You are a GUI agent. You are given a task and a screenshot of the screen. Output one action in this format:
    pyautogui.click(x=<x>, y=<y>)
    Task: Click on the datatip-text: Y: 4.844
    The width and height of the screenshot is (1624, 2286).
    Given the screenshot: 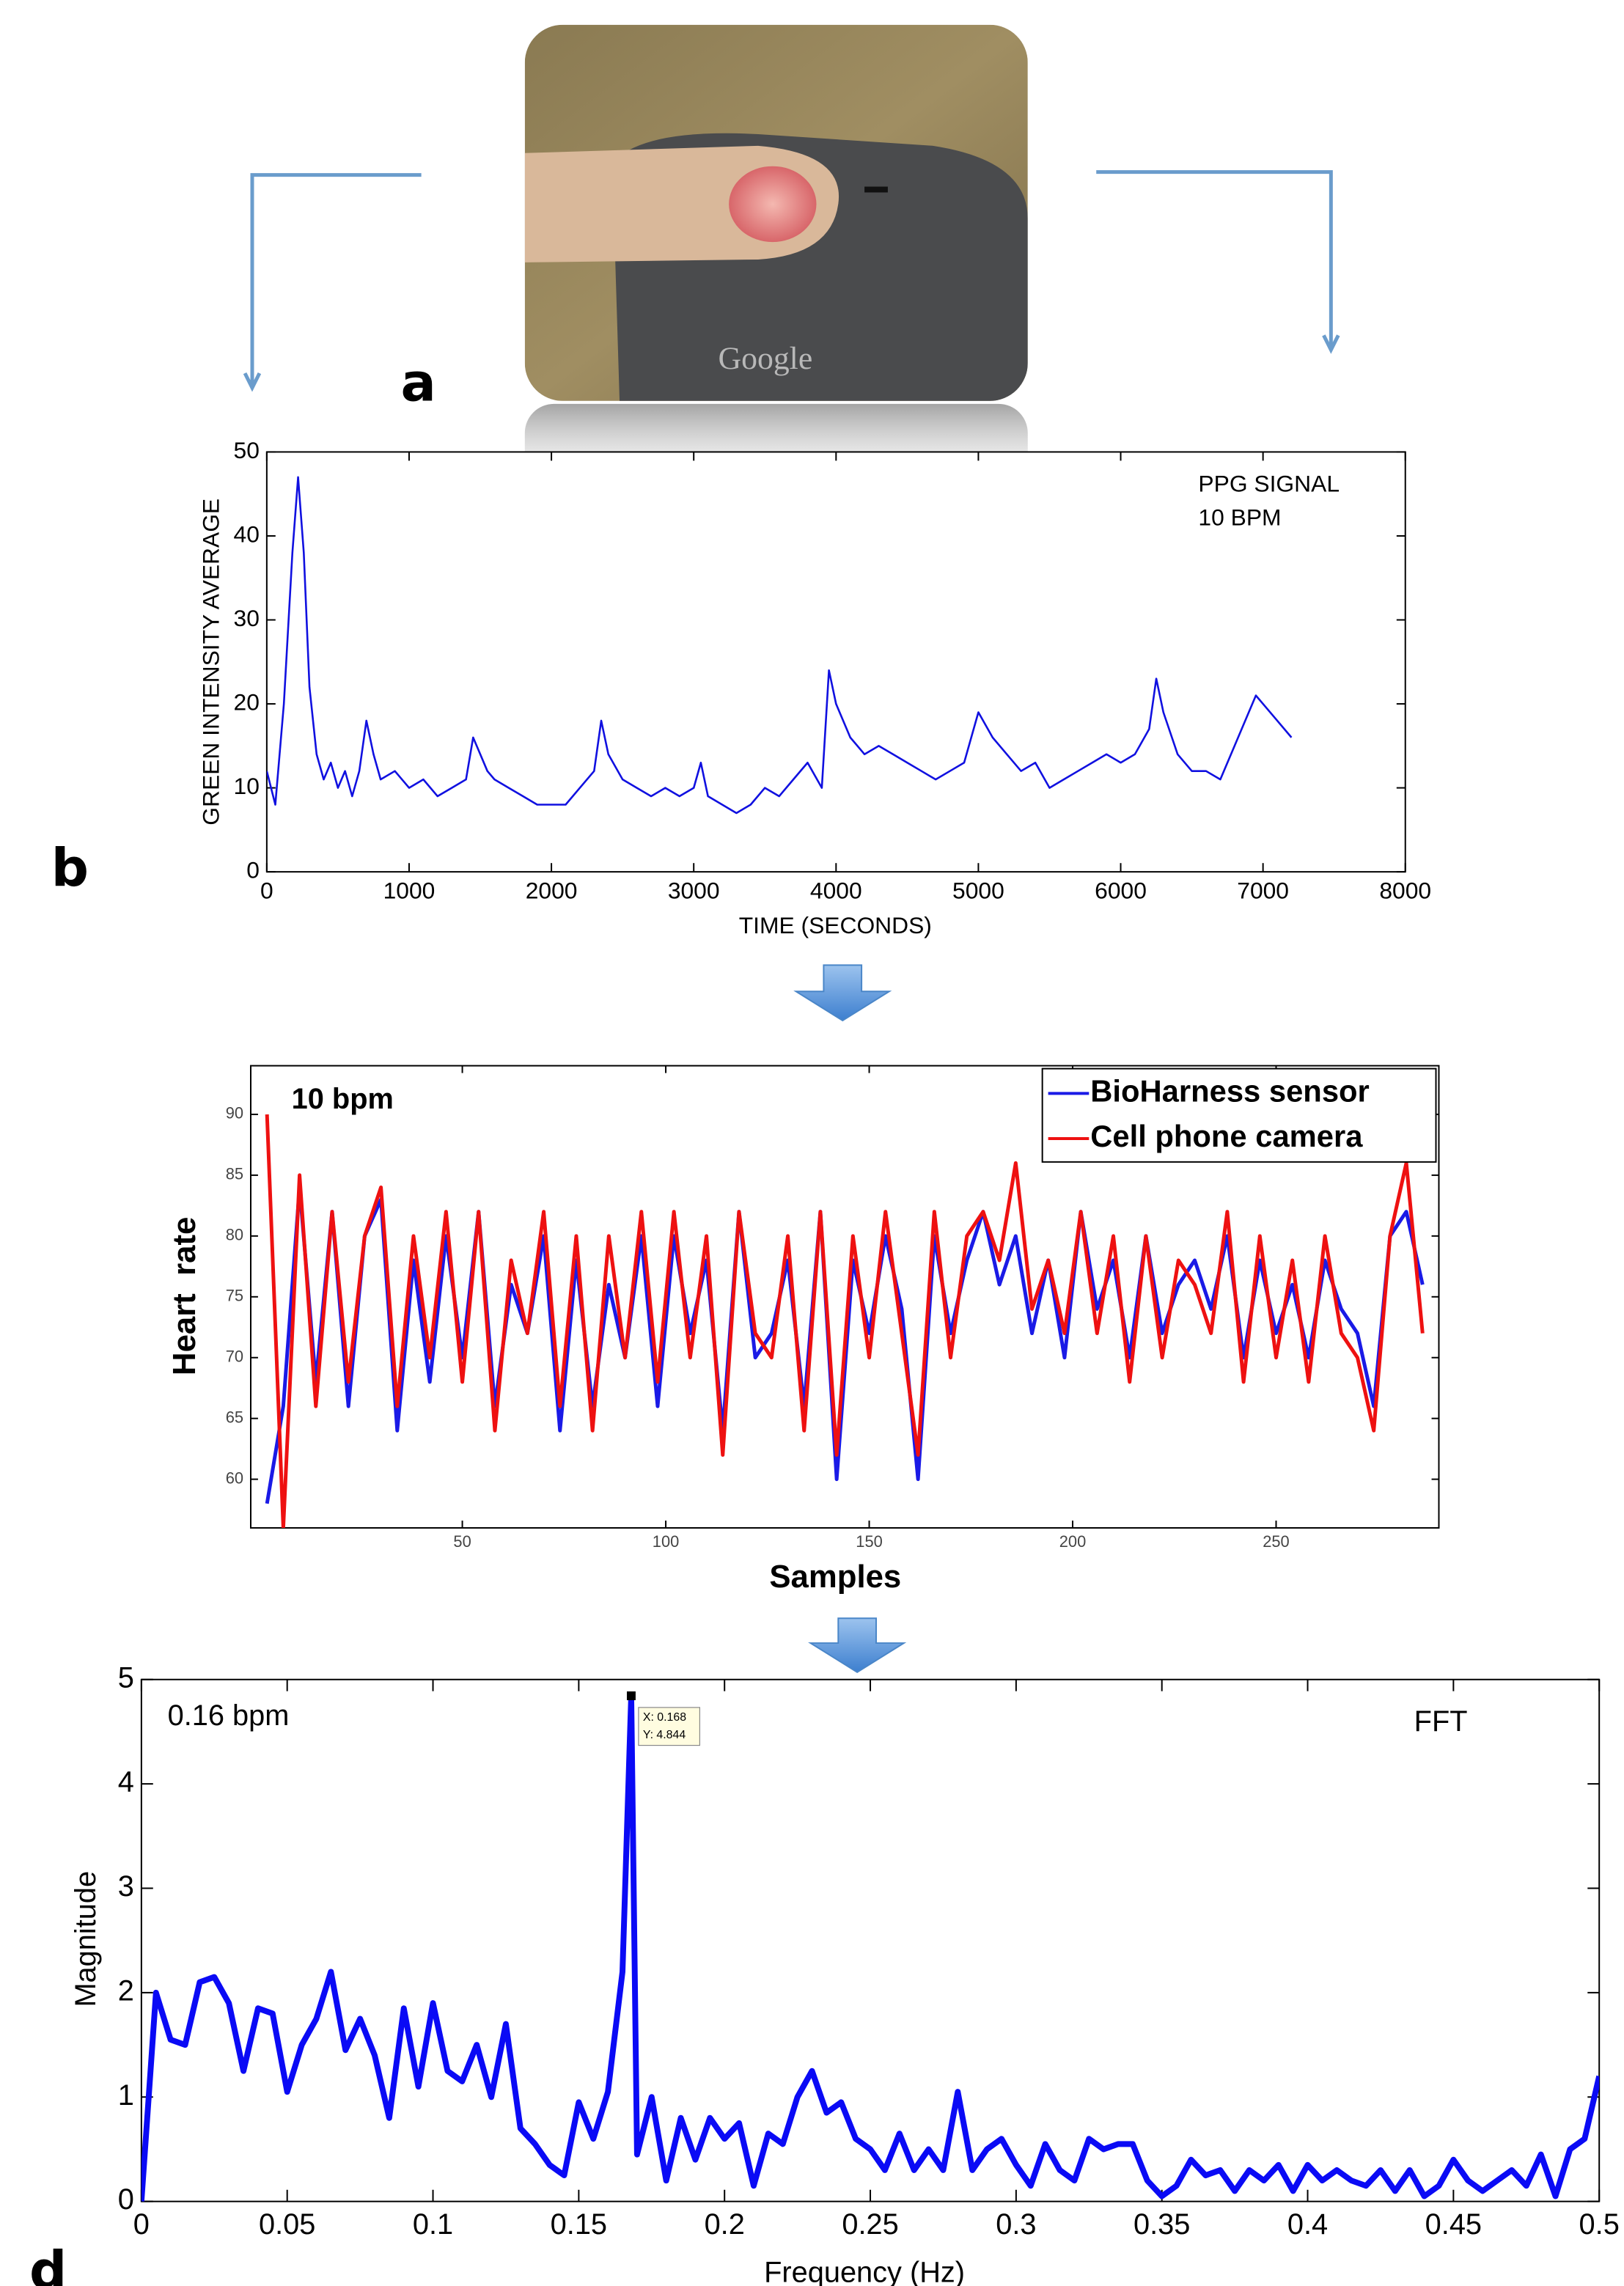 What is the action you would take?
    pyautogui.click(x=664, y=1735)
    